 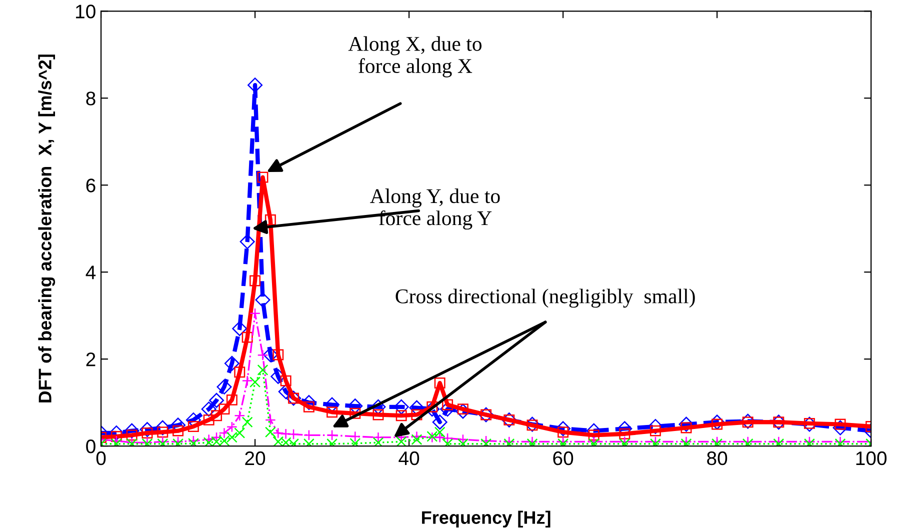 I want to click on x-tick-label: 100, so click(x=871, y=458).